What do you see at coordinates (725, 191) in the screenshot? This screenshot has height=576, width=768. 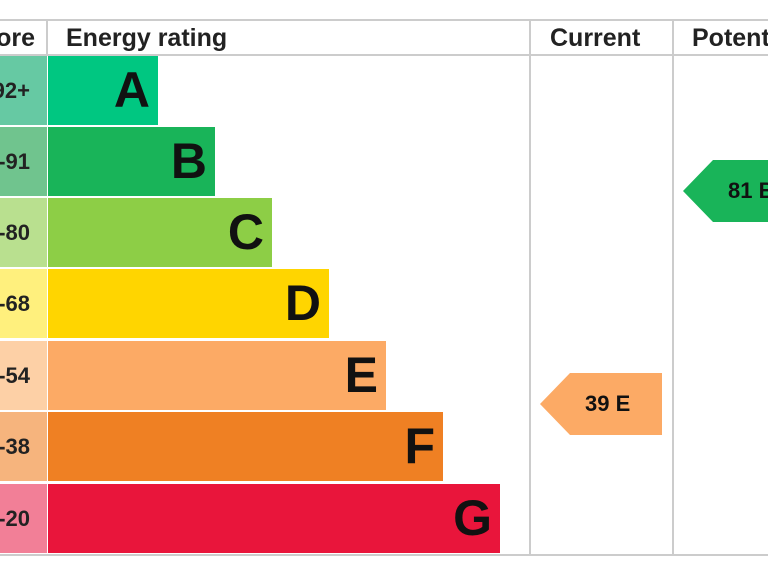 I see `potential-arrow: 81 B` at bounding box center [725, 191].